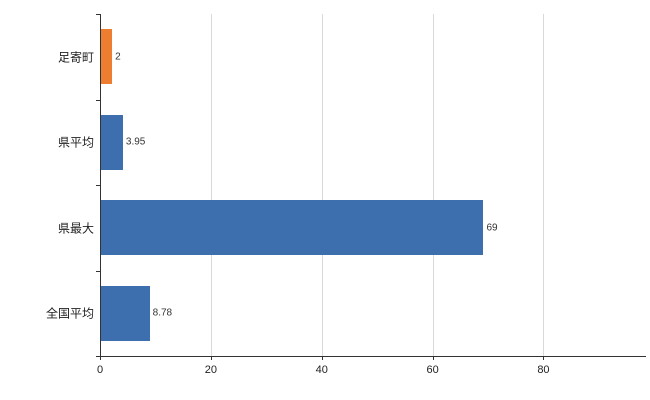  I want to click on bar-足寄町, so click(107, 57).